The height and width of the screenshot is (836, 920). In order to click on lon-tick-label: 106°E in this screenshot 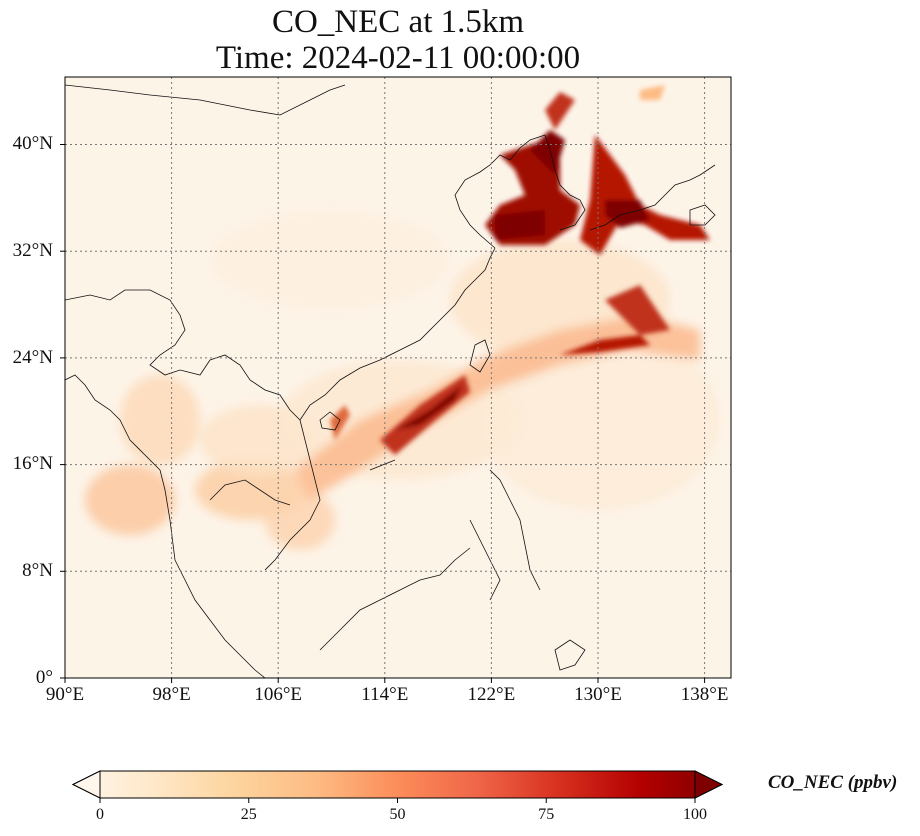, I will do `click(278, 694)`.